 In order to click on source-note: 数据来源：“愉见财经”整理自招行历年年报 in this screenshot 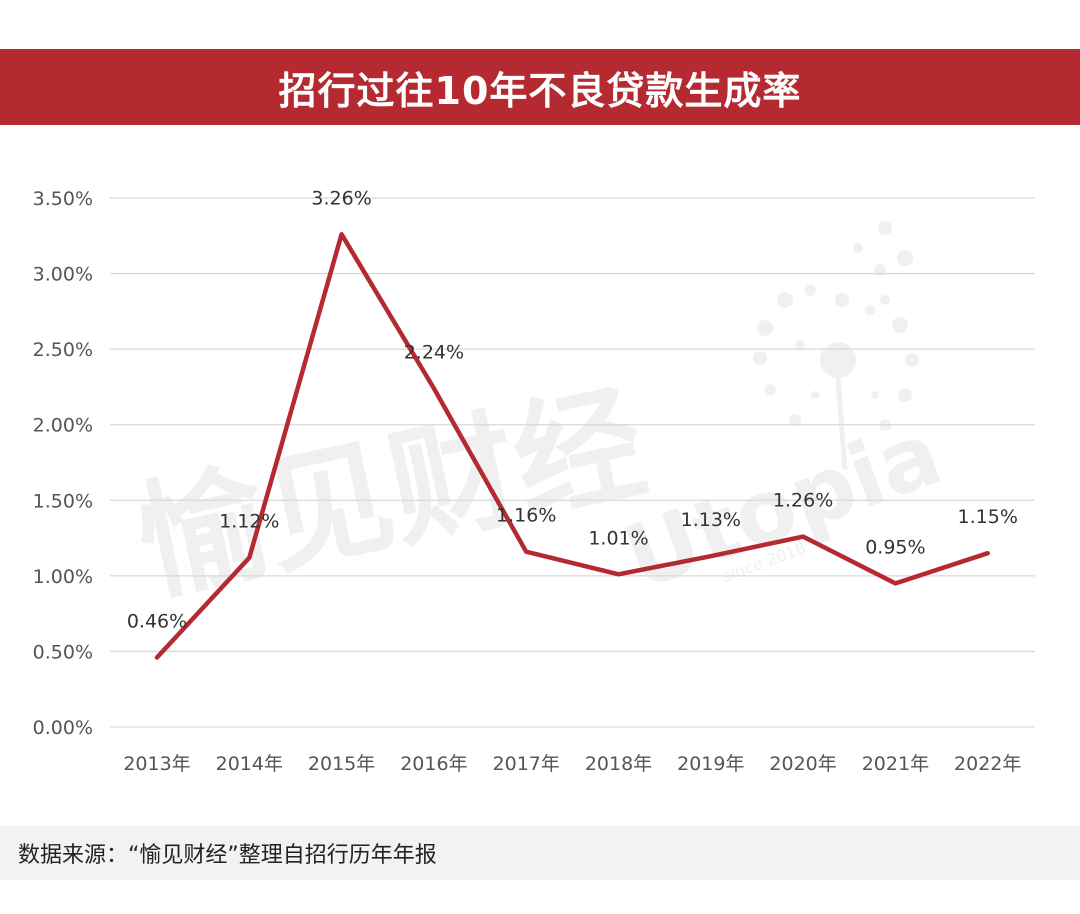, I will do `click(227, 855)`.